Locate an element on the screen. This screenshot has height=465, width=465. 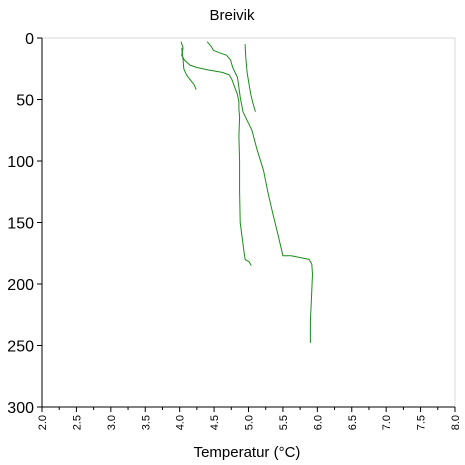
x-tick-label: 2.0 is located at coordinates (43, 422).